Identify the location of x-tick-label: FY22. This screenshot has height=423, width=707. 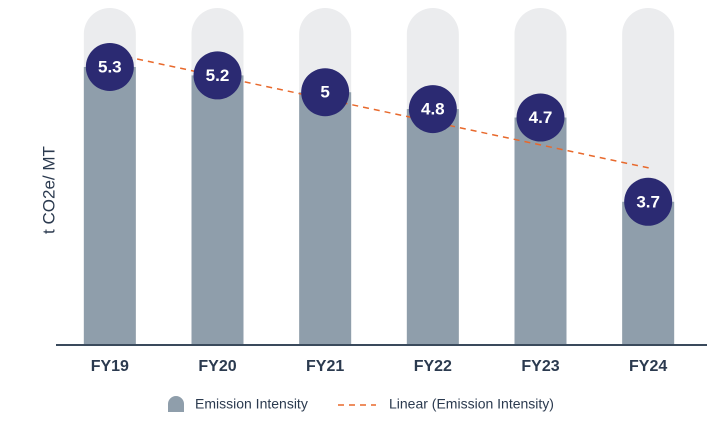
(433, 366).